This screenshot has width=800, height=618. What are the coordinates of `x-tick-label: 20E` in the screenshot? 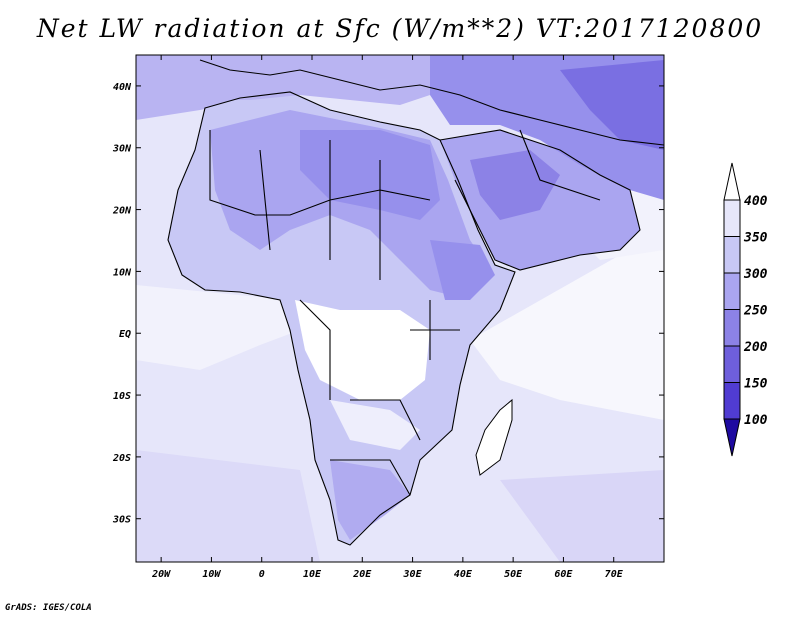 It's located at (362, 574).